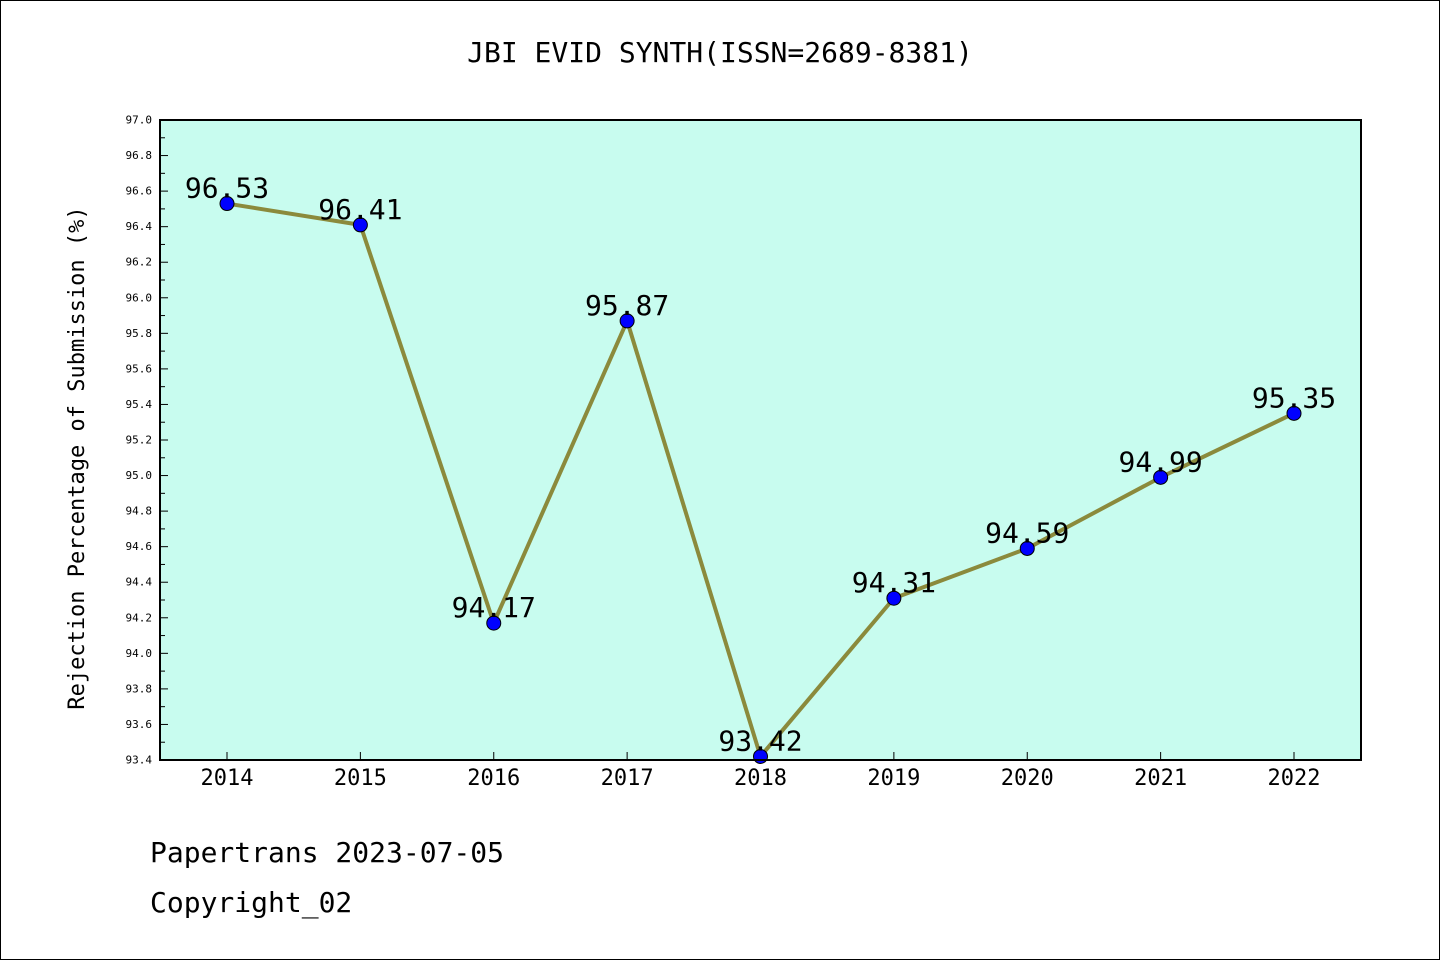  What do you see at coordinates (139, 155) in the screenshot?
I see `y-tick-label: 96.8` at bounding box center [139, 155].